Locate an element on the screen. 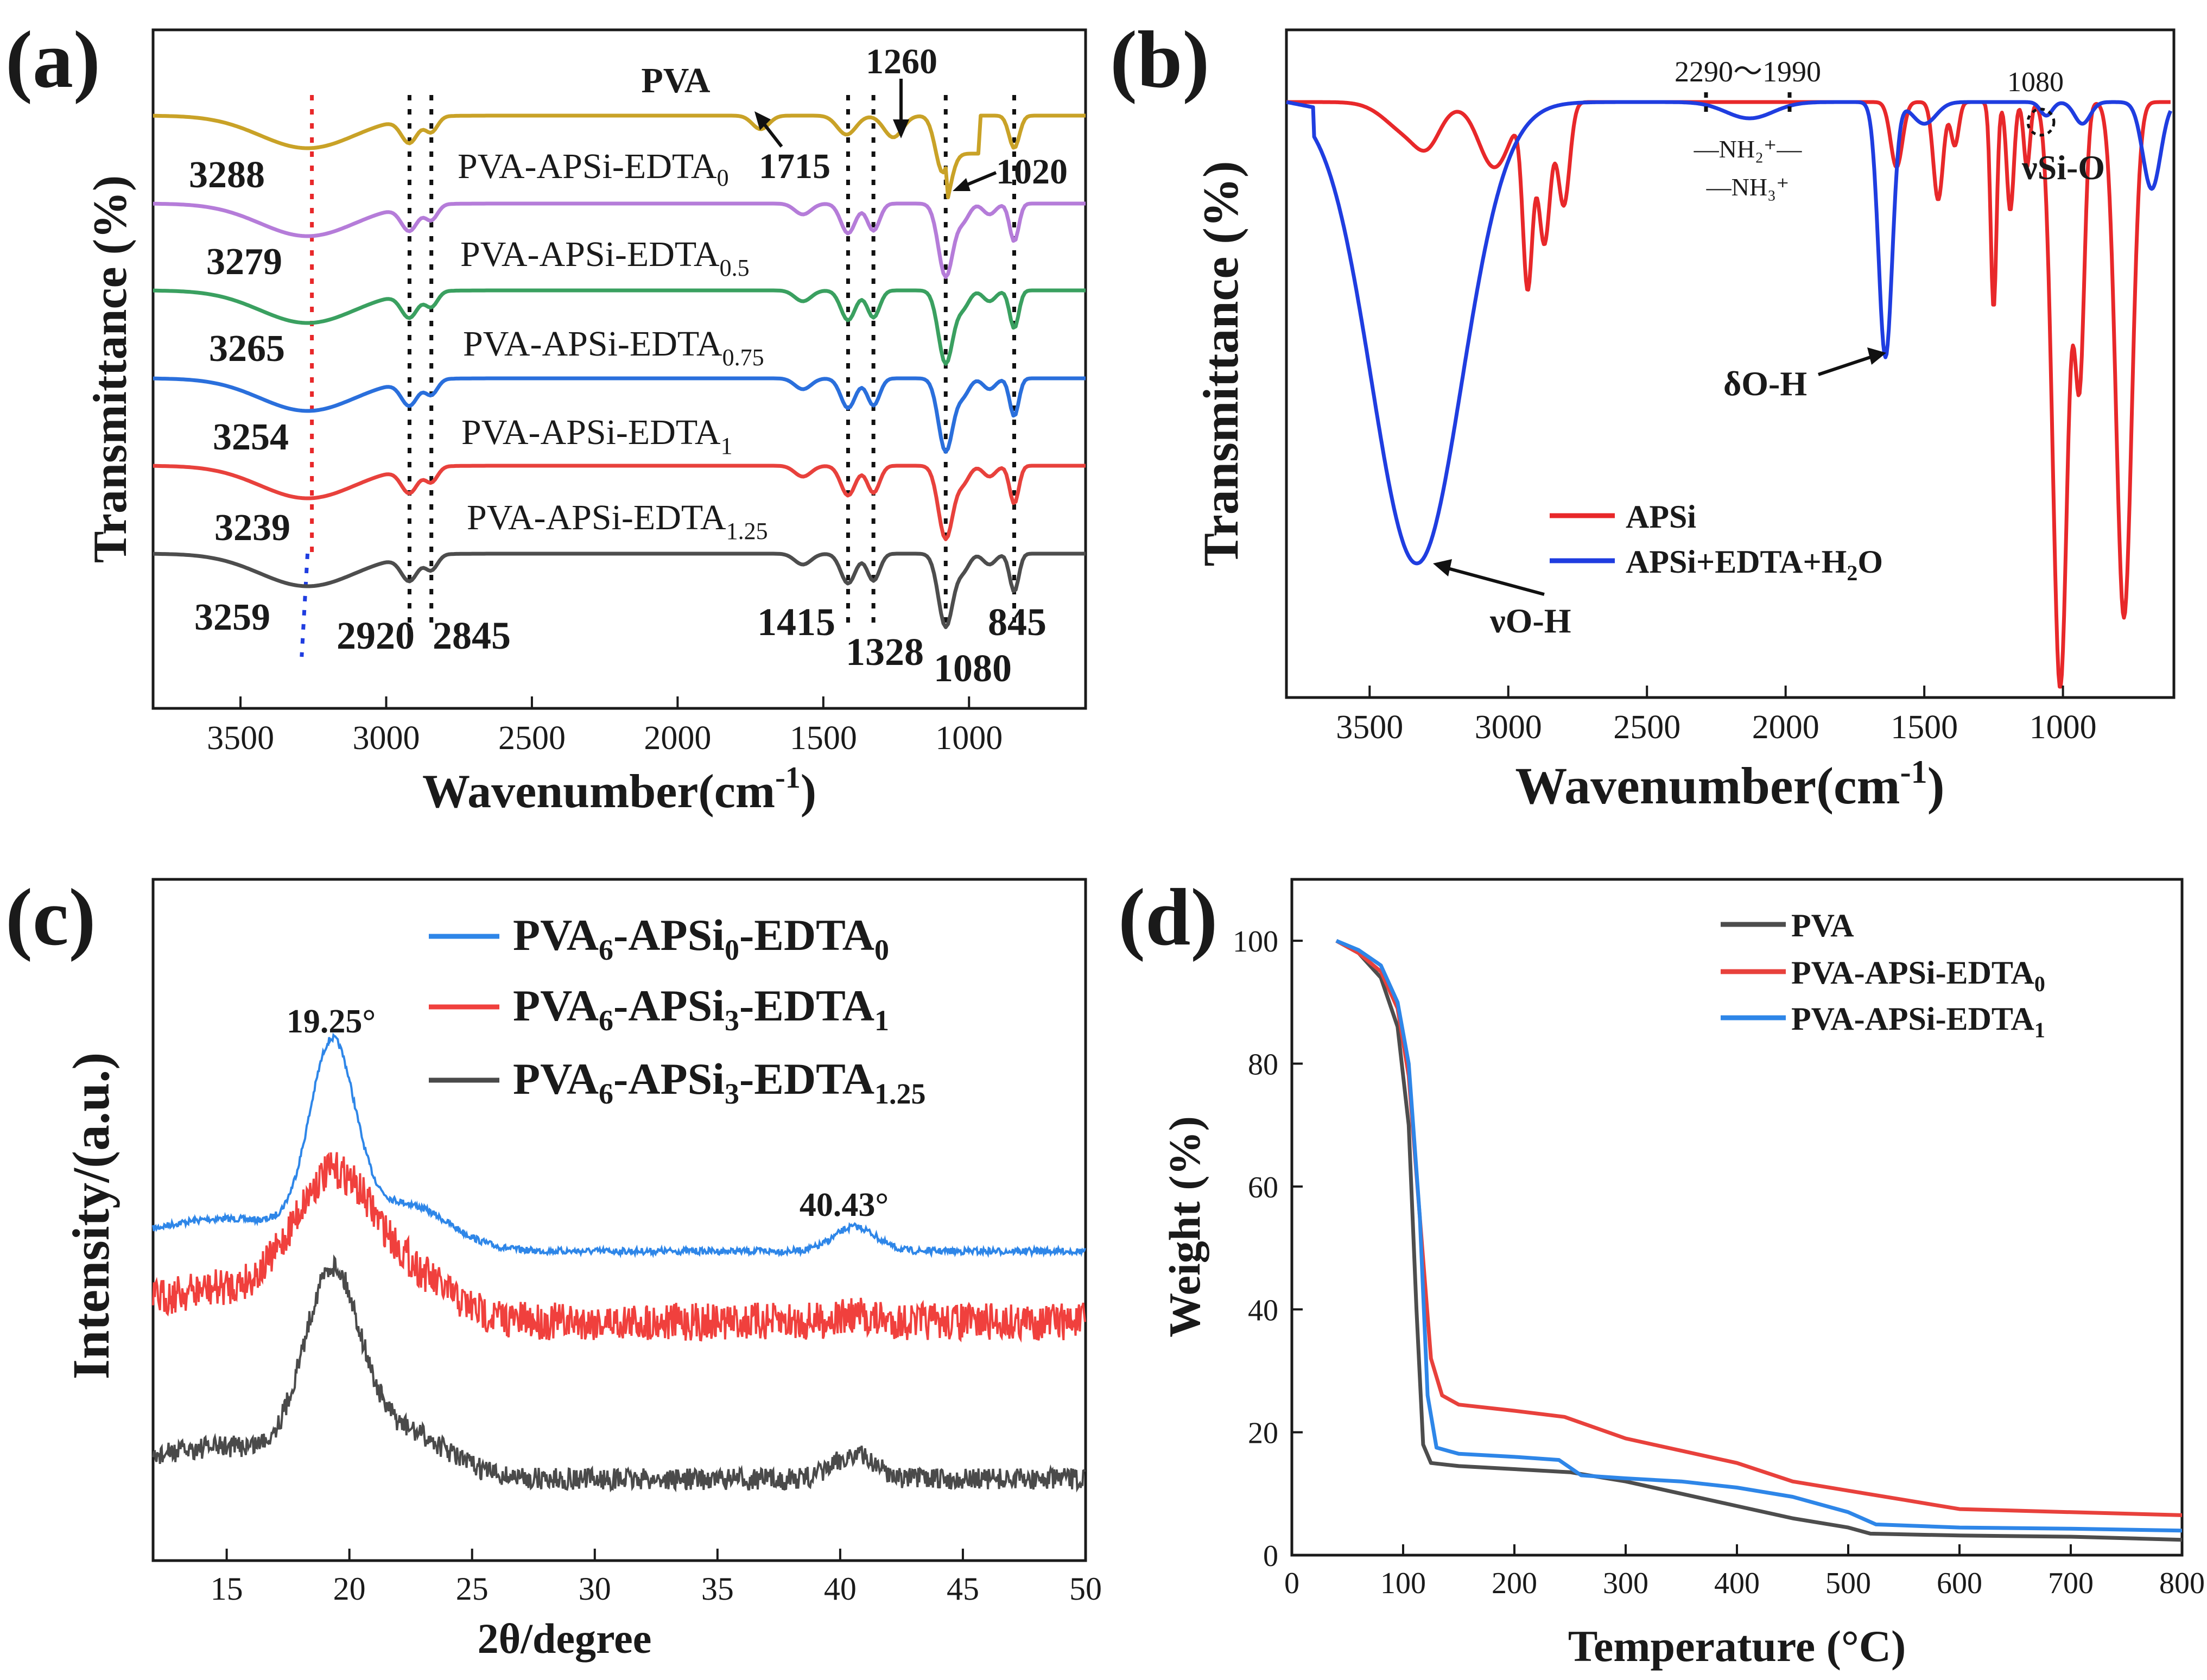  xtick-label-d-100: 100 is located at coordinates (1403, 1583).